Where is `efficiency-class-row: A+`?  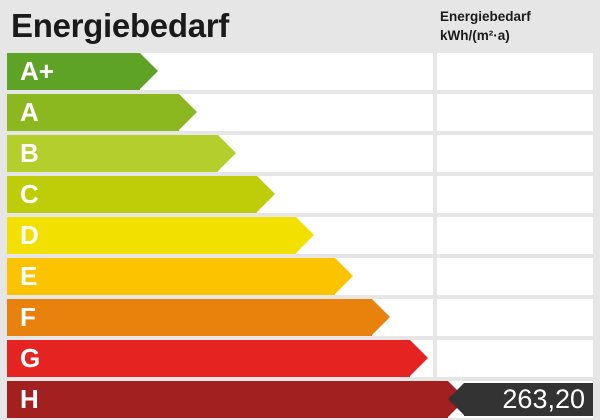
efficiency-class-row: A+ is located at coordinates (300, 71).